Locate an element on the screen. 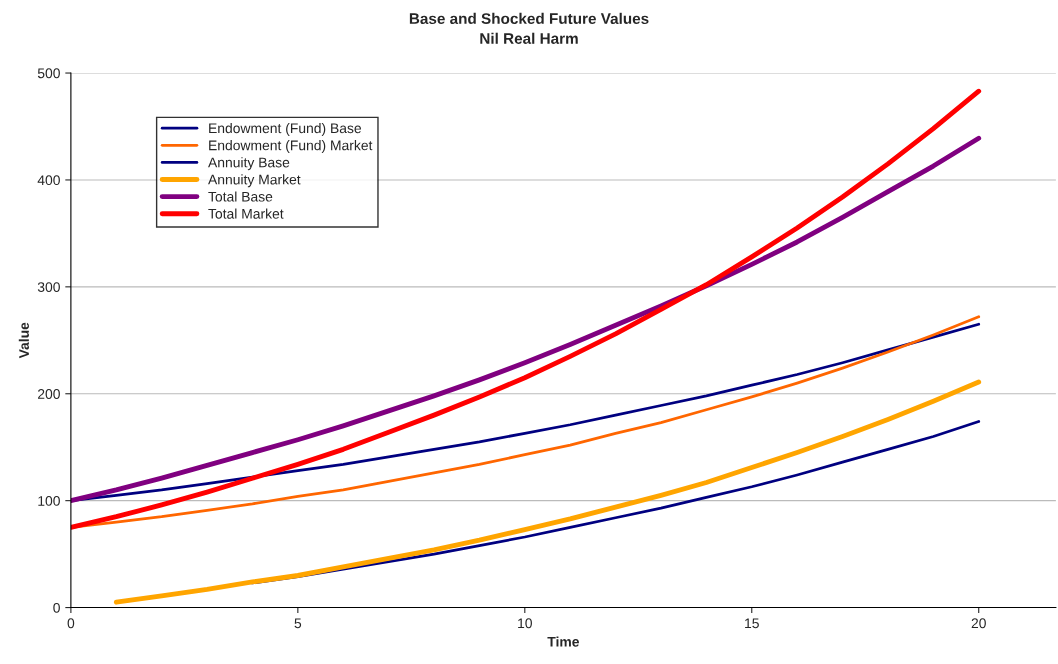 Image resolution: width=1058 pixels, height=664 pixels. x-tick-label: 15 is located at coordinates (752, 623).